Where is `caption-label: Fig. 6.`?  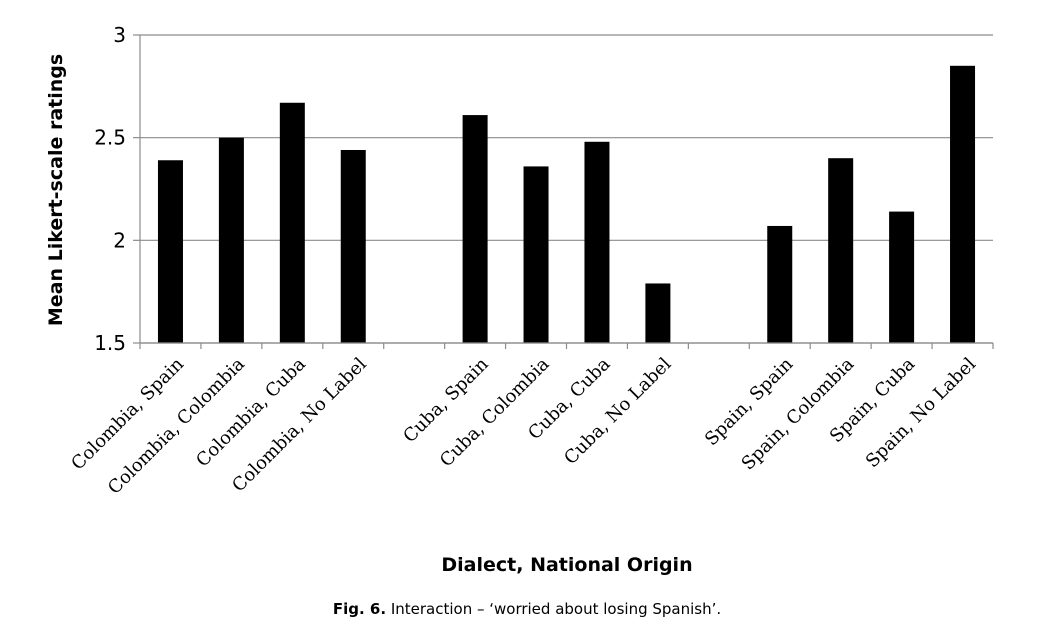
caption-label: Fig. 6. is located at coordinates (359, 609).